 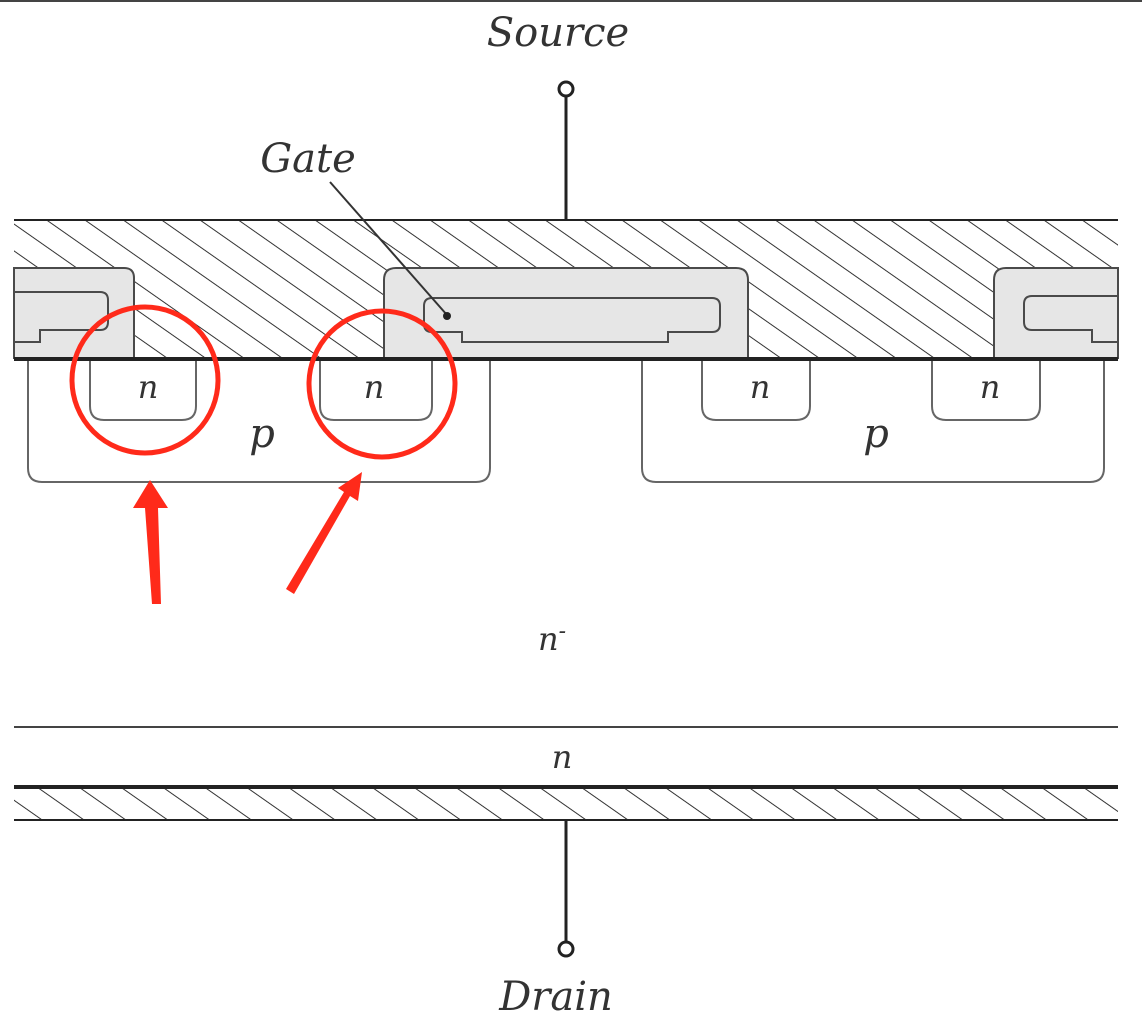 What do you see at coordinates (555, 997) in the screenshot?
I see `drain-label: Drain` at bounding box center [555, 997].